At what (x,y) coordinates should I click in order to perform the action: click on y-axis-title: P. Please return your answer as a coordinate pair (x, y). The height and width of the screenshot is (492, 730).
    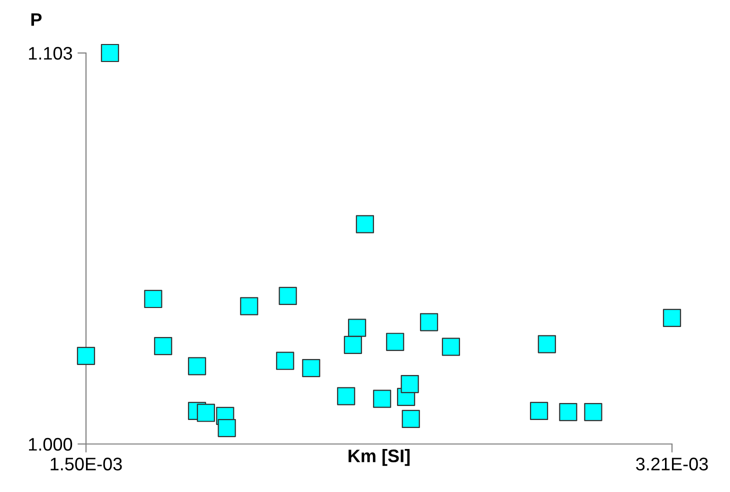
    Looking at the image, I should click on (36, 19).